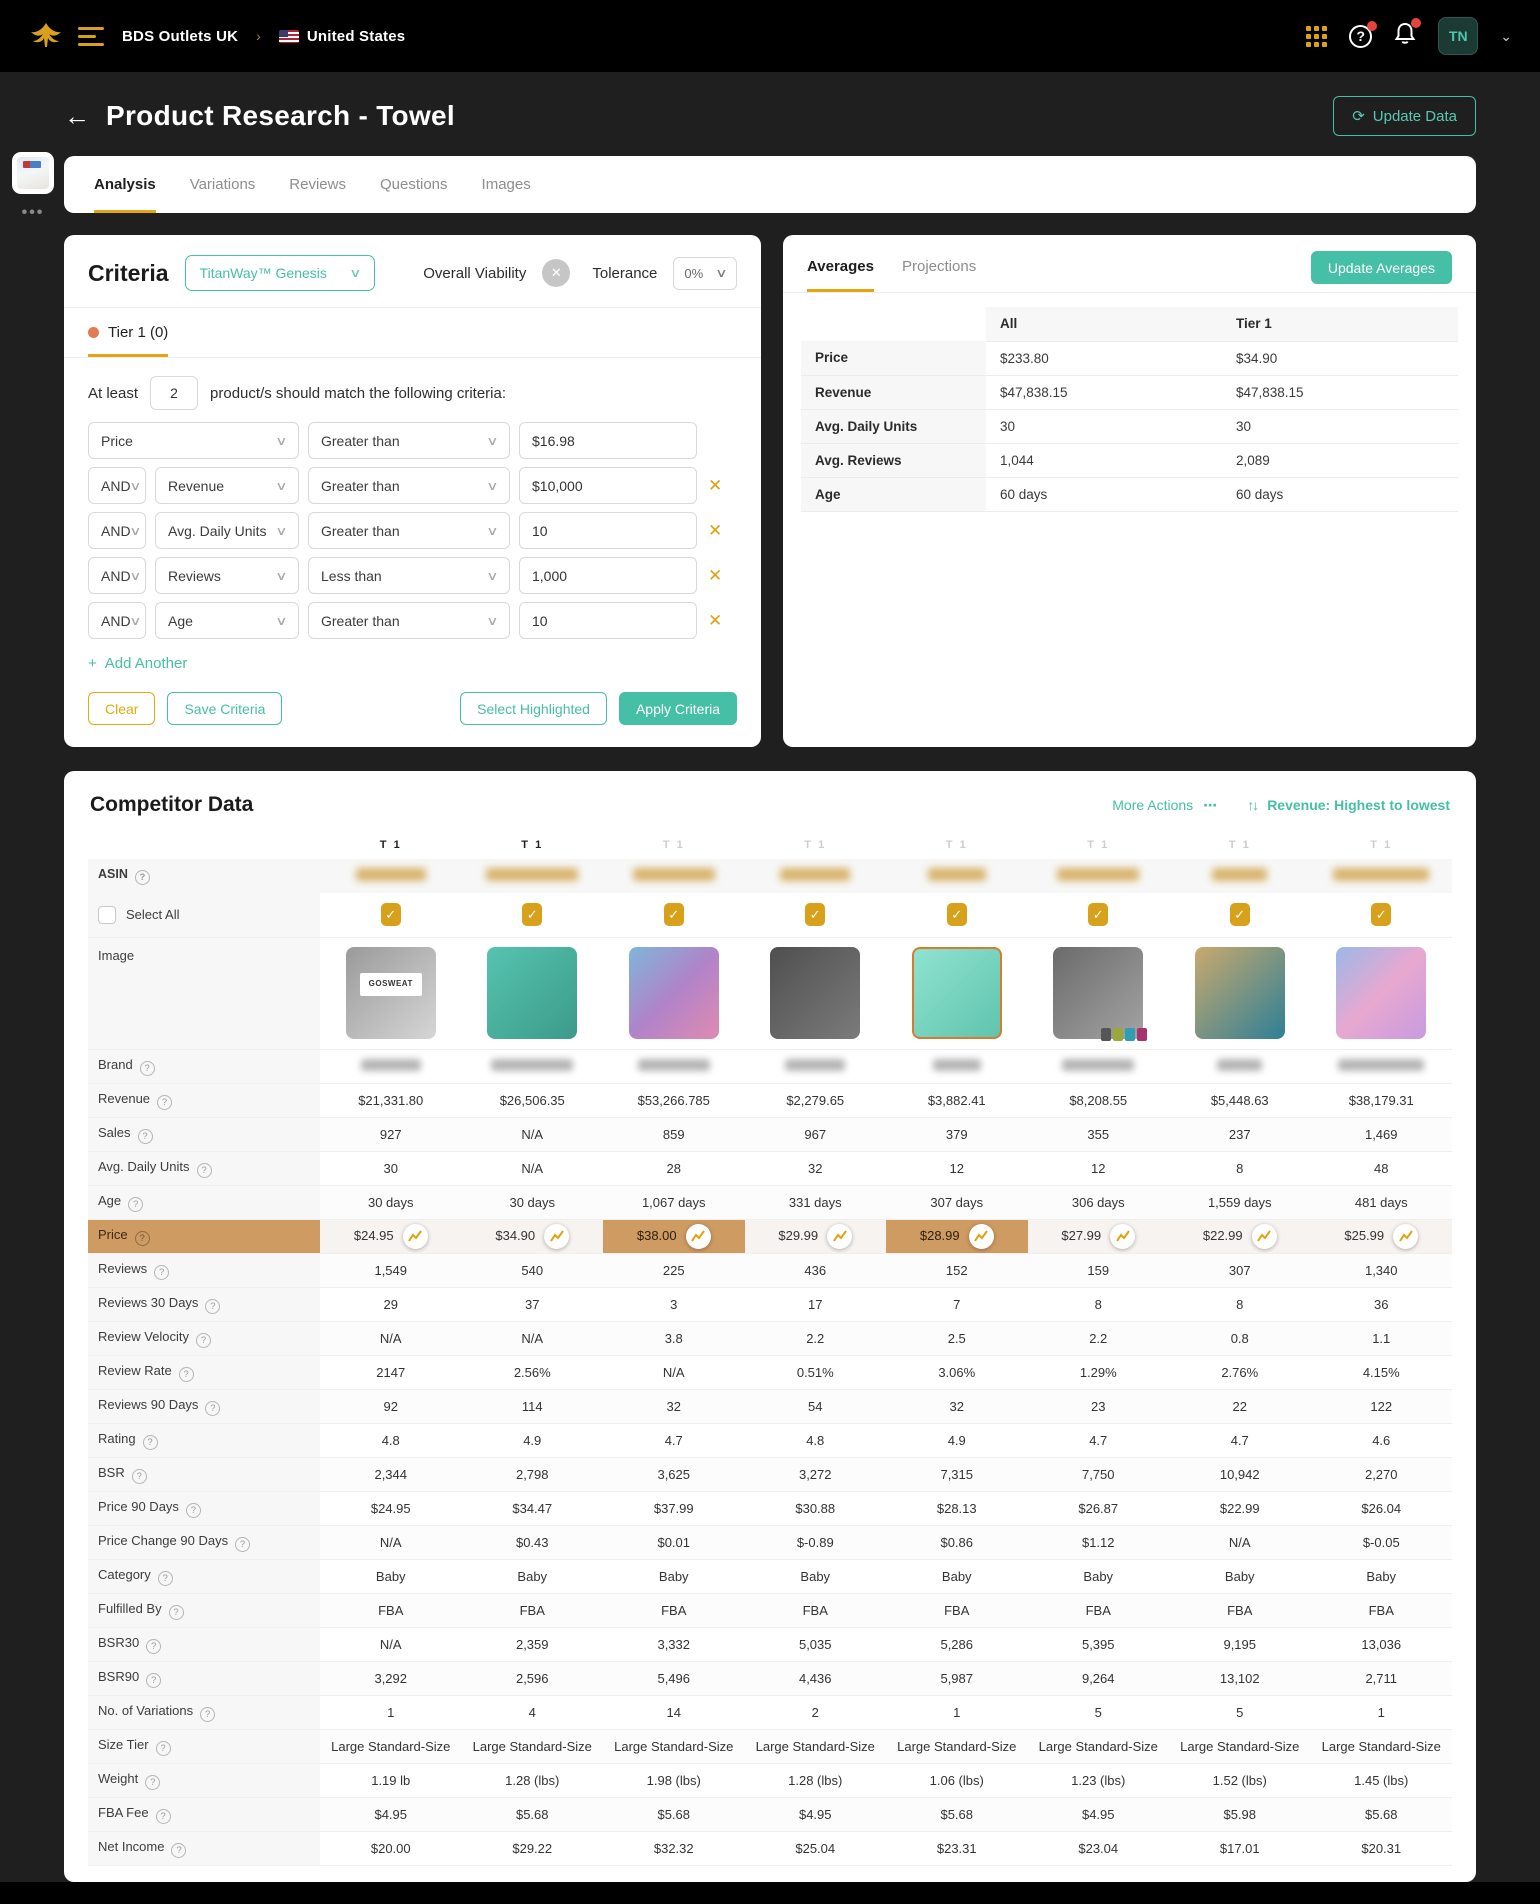  What do you see at coordinates (1506, 35) in the screenshot?
I see `account-chevron-down-icon: ⌄` at bounding box center [1506, 35].